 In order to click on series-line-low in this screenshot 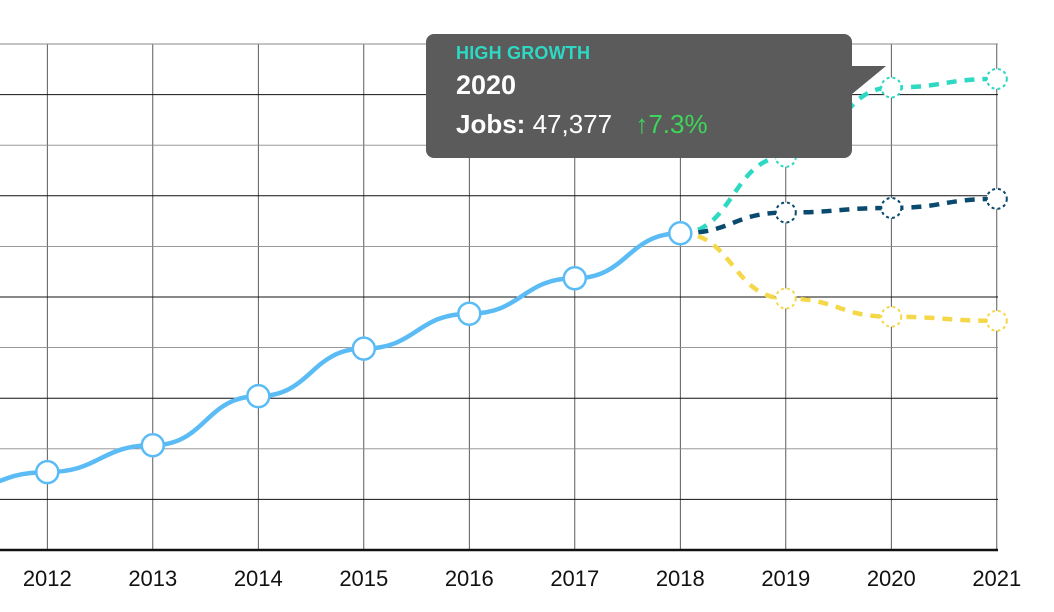, I will do `click(838, 277)`.